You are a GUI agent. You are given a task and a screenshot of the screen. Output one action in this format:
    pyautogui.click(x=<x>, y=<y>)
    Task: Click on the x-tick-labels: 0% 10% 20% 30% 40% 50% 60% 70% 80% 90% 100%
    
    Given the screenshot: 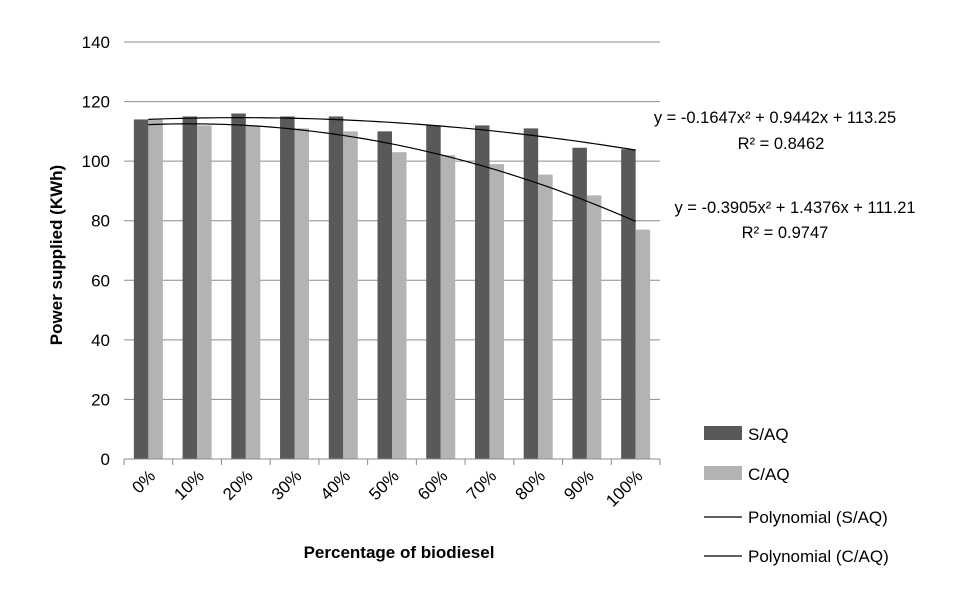 What is the action you would take?
    pyautogui.click(x=387, y=488)
    